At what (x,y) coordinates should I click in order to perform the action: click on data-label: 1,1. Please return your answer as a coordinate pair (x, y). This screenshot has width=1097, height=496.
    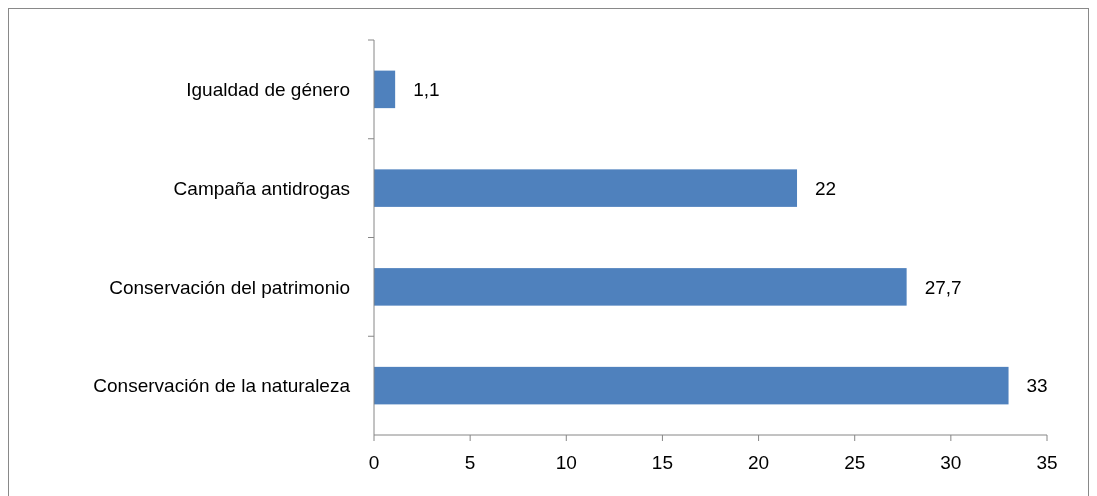
    Looking at the image, I should click on (426, 90).